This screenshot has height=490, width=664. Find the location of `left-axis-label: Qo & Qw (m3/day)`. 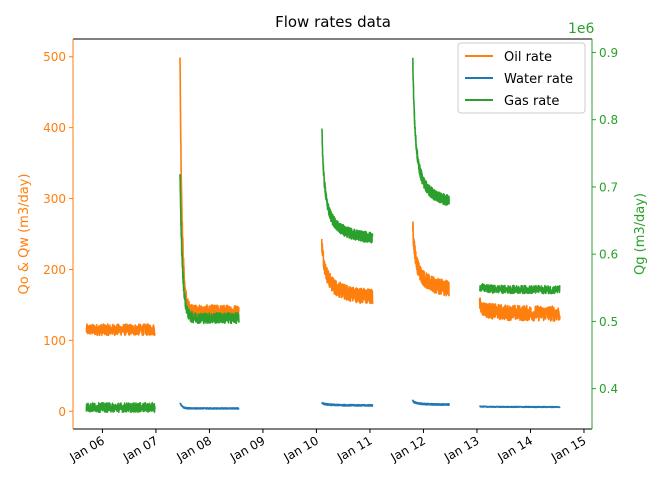

left-axis-label: Qo & Qw (m3/day) is located at coordinates (24, 234).